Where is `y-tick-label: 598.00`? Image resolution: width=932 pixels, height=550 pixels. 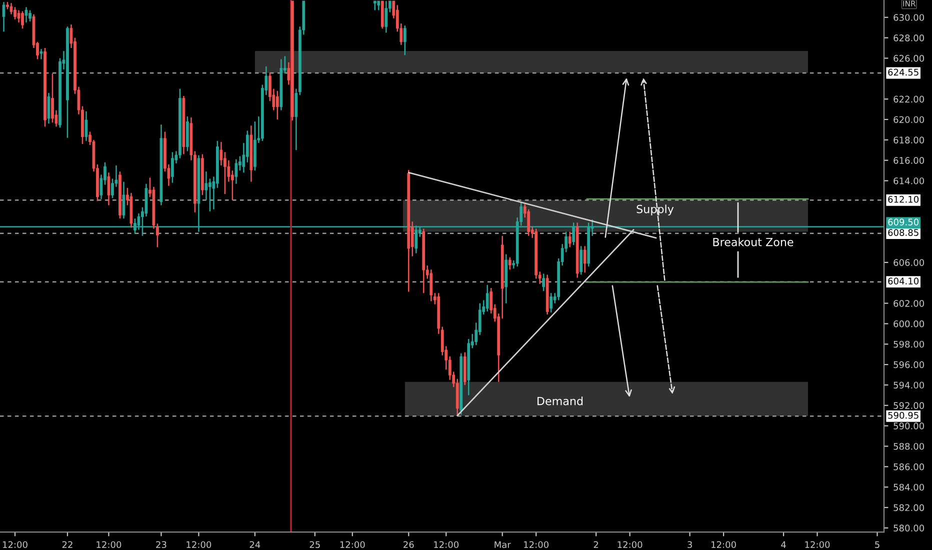 y-tick-label: 598.00 is located at coordinates (909, 344).